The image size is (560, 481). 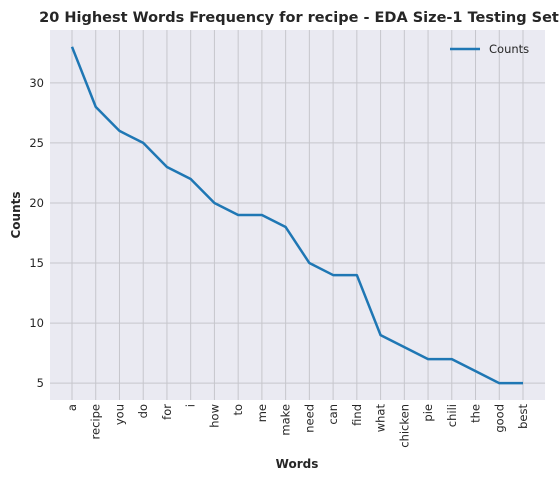 I want to click on y-tick-label: 10, so click(x=36, y=323).